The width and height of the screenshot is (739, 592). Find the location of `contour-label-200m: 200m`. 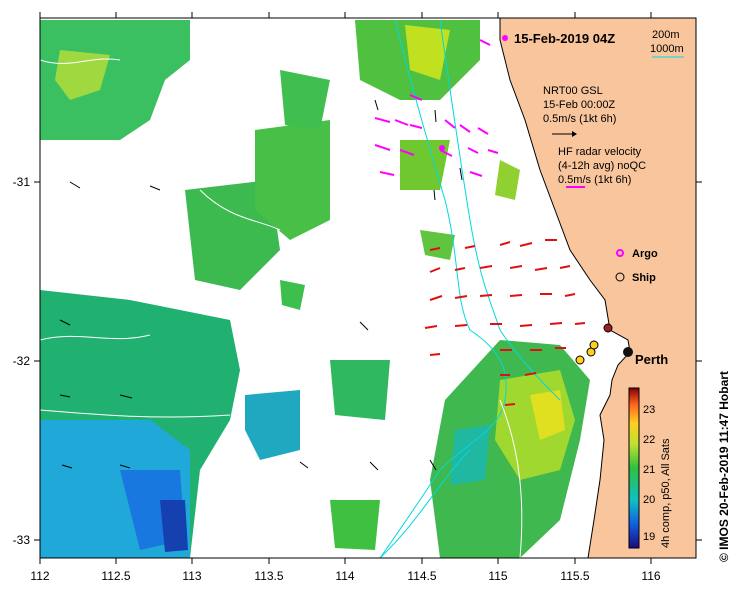

contour-label-200m: 200m is located at coordinates (666, 35).